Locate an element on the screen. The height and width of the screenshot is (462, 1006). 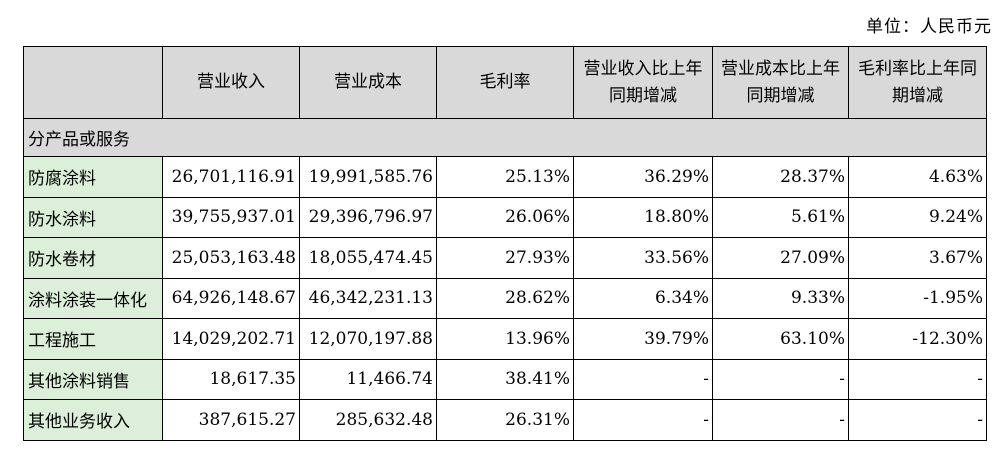
row-label: 其他业务收入 is located at coordinates (93, 420).